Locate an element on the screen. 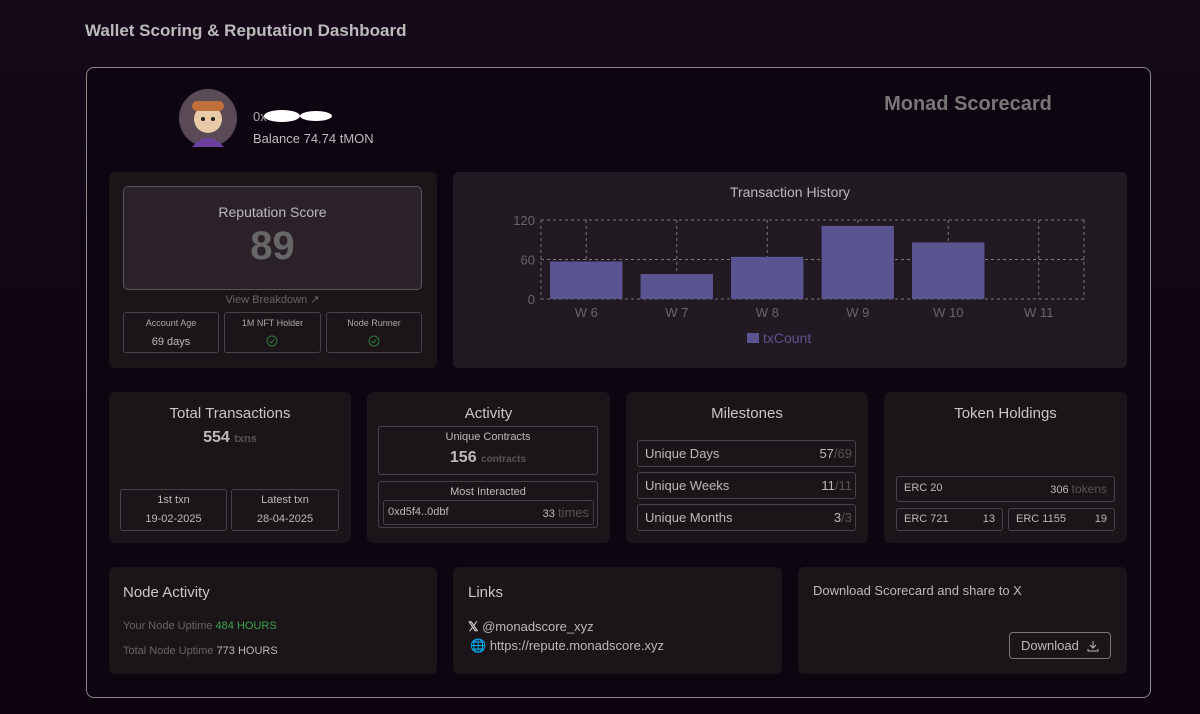  web-link: 🌐 https://repute.monadscore.xyz is located at coordinates (567, 645).